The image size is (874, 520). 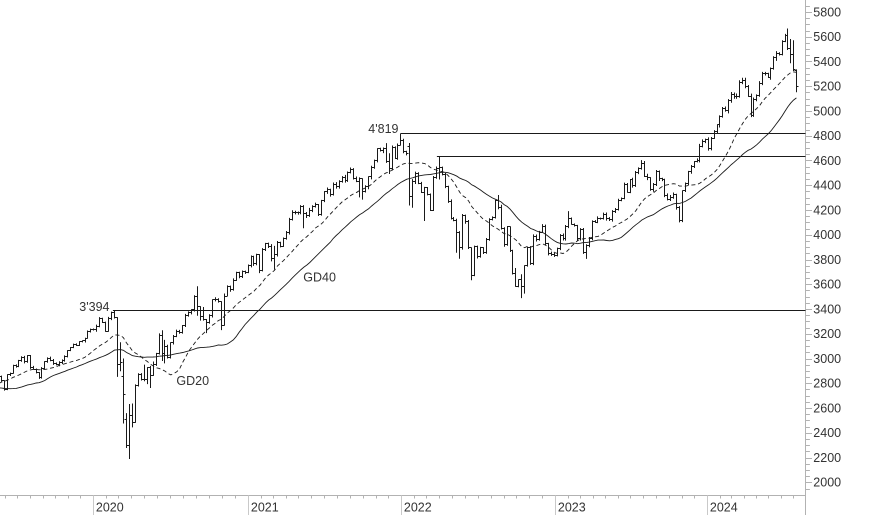 What do you see at coordinates (827, 334) in the screenshot?
I see `svg-text: 3200` at bounding box center [827, 334].